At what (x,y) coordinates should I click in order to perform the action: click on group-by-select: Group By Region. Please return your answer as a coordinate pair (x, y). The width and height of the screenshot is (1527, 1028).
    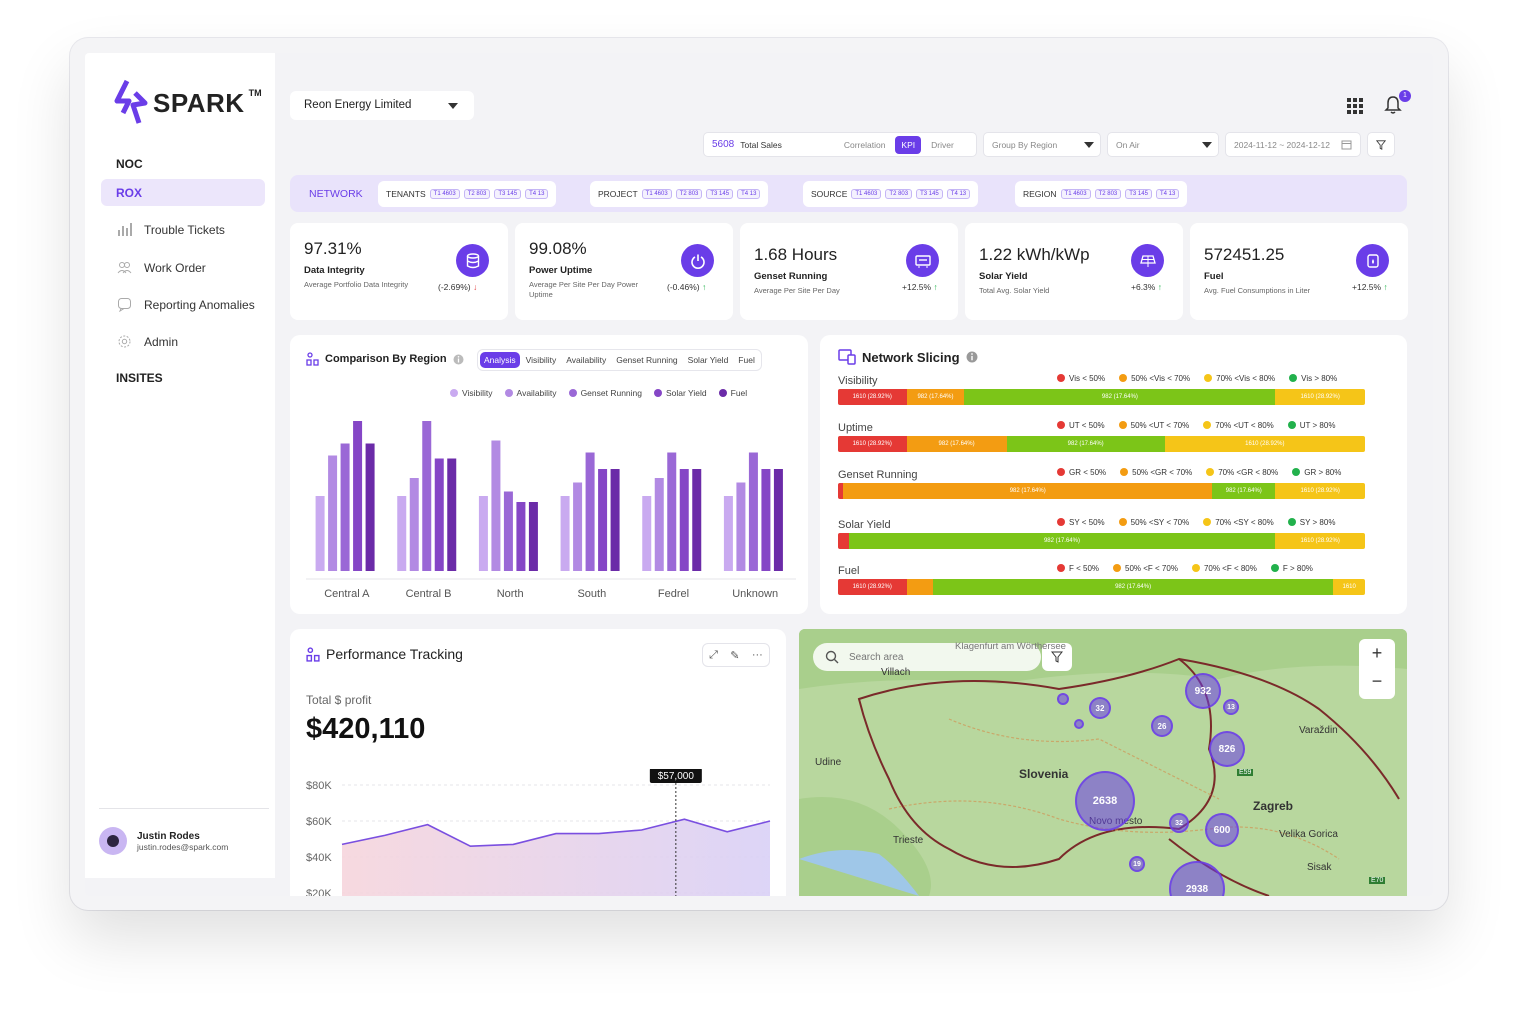
    Looking at the image, I should click on (1042, 144).